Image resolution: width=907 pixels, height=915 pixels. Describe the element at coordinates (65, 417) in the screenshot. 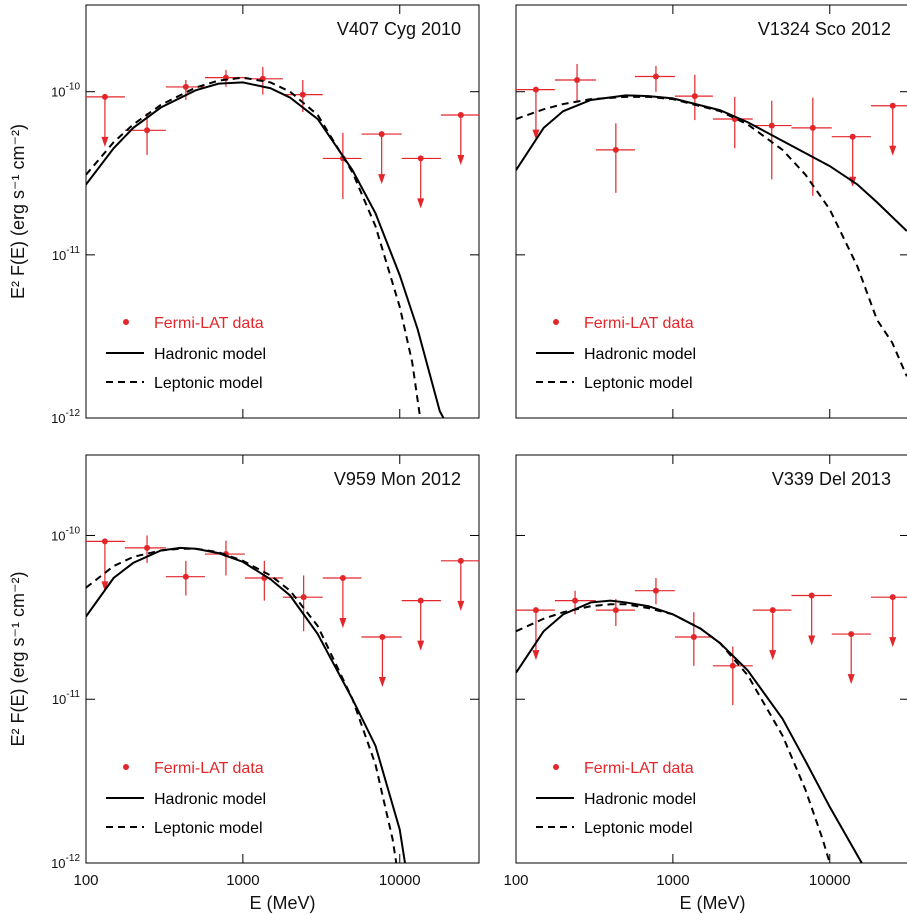

I see `y-tick-label: 10-12` at that location.